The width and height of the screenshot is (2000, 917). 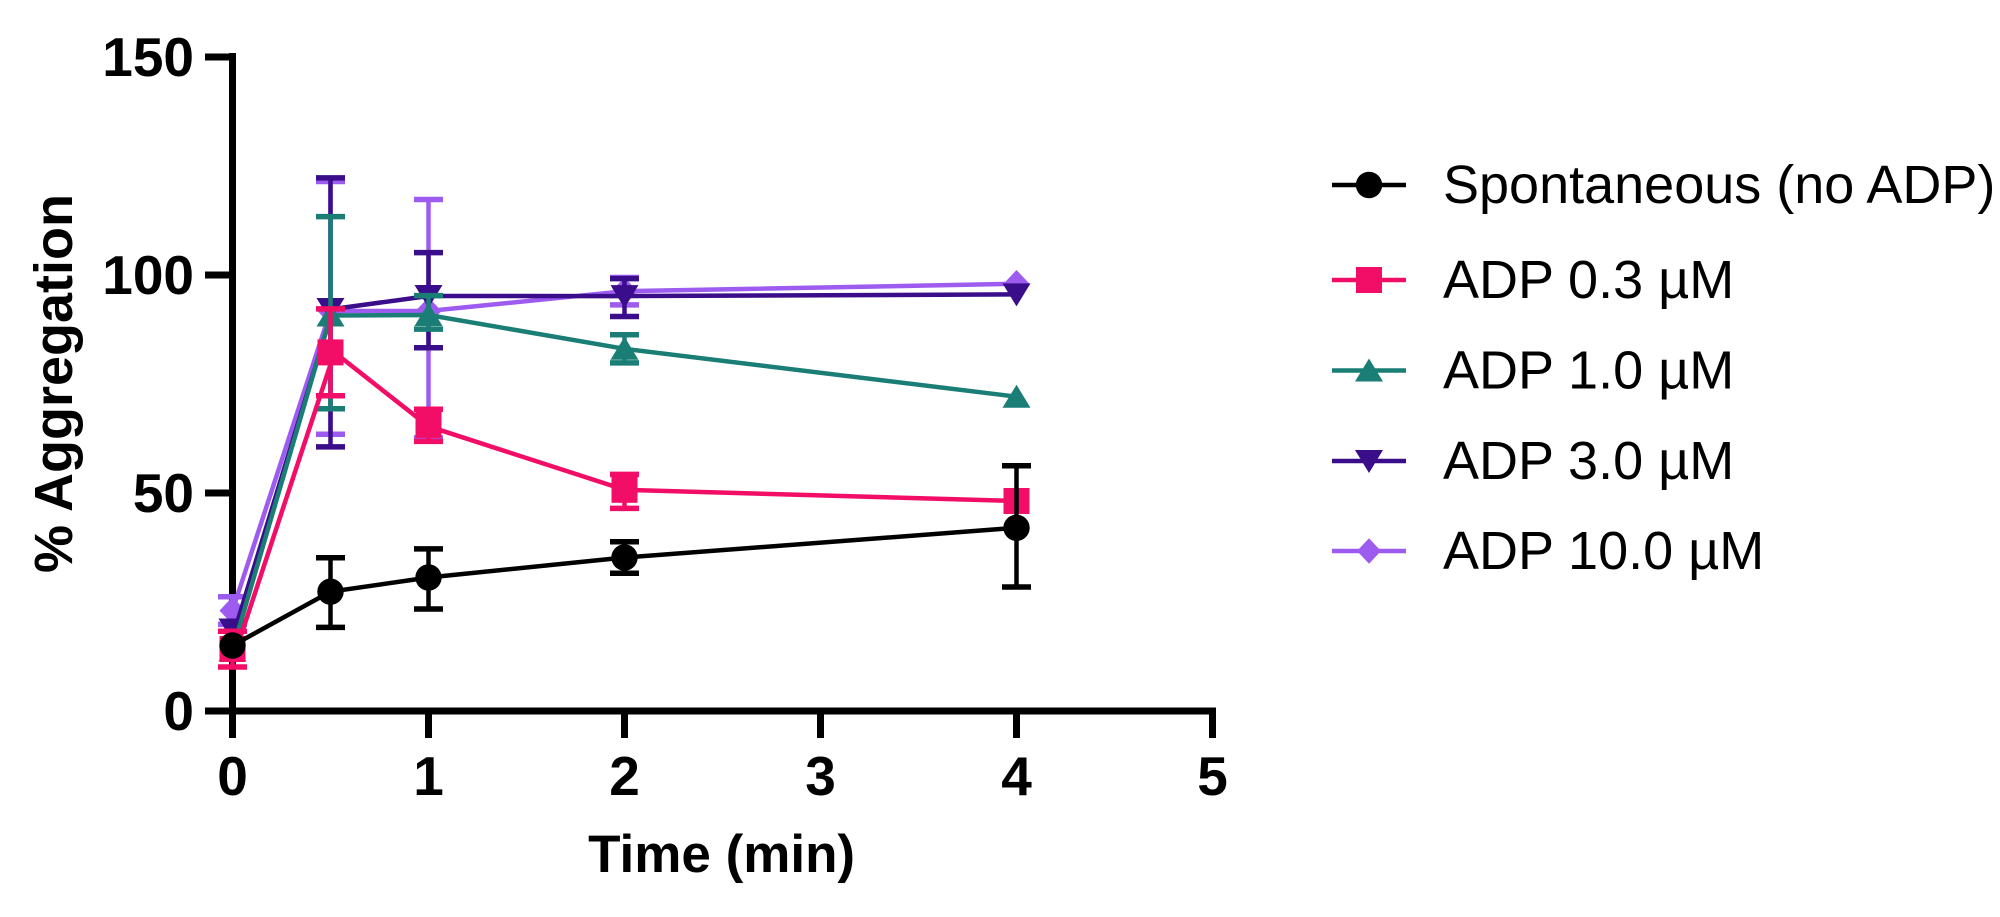 I want to click on svg-text: Spontaneous (no ADP), so click(x=1719, y=185).